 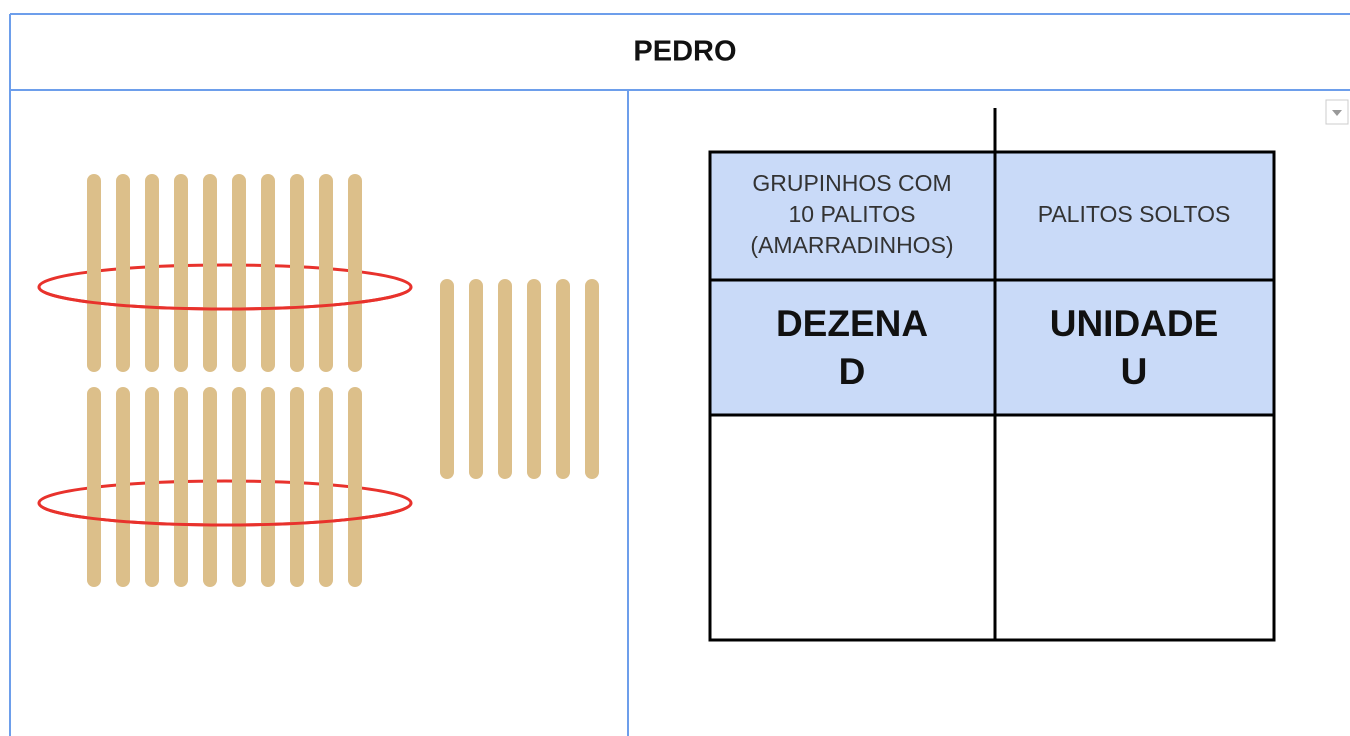 What do you see at coordinates (852, 371) in the screenshot?
I see `column-label: D` at bounding box center [852, 371].